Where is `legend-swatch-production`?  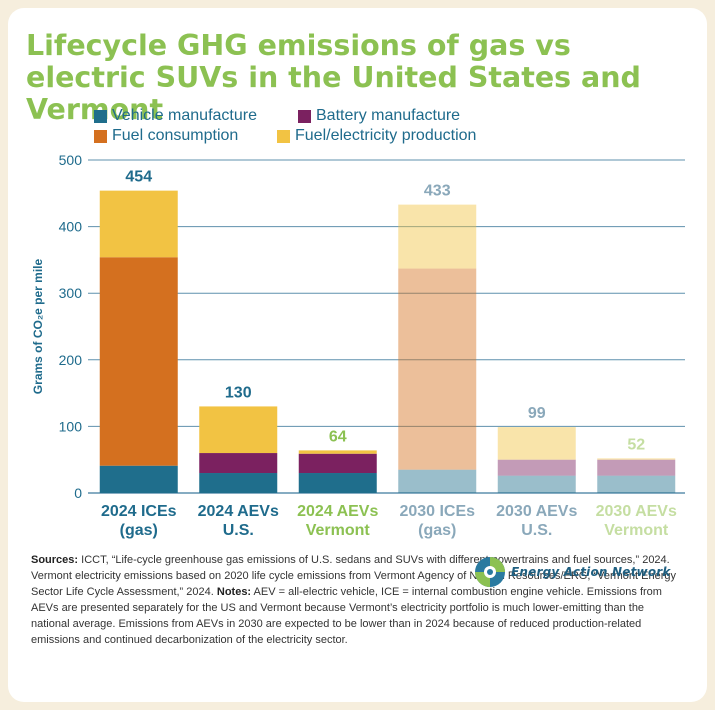 legend-swatch-production is located at coordinates (283, 136).